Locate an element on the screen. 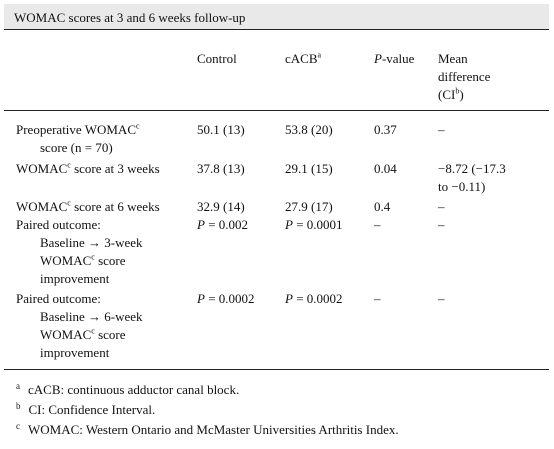  row2-label-sup: c is located at coordinates (69, 165).